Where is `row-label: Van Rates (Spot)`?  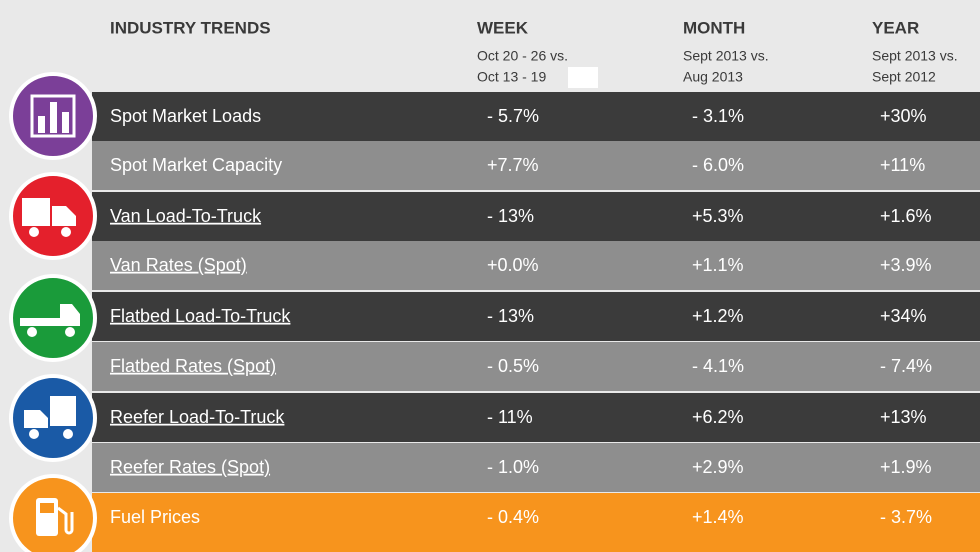
row-label: Van Rates (Spot) is located at coordinates (178, 265).